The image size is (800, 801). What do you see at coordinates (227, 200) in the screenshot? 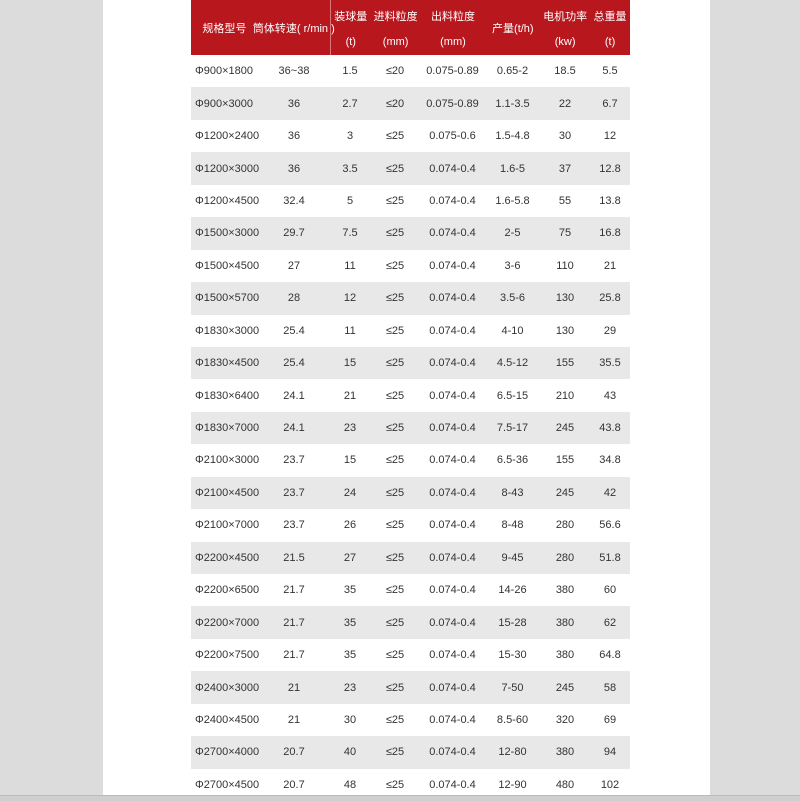
I see `table-cell: Φ1200×4500` at bounding box center [227, 200].